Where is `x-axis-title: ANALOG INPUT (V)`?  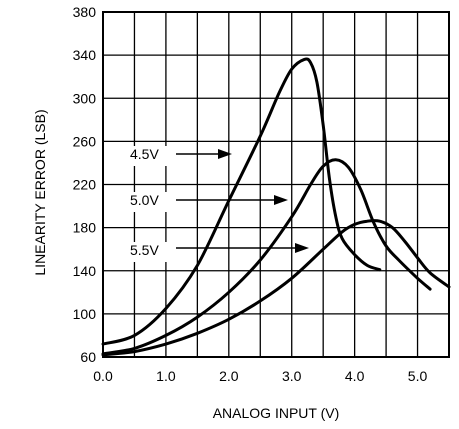
x-axis-title: ANALOG INPUT (V) is located at coordinates (276, 413).